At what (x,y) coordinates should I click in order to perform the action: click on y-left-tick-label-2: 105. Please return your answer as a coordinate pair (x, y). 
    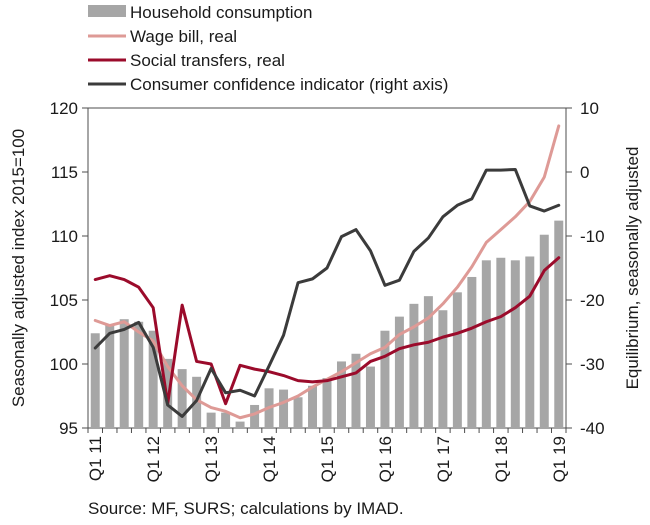
    Looking at the image, I should click on (64, 300).